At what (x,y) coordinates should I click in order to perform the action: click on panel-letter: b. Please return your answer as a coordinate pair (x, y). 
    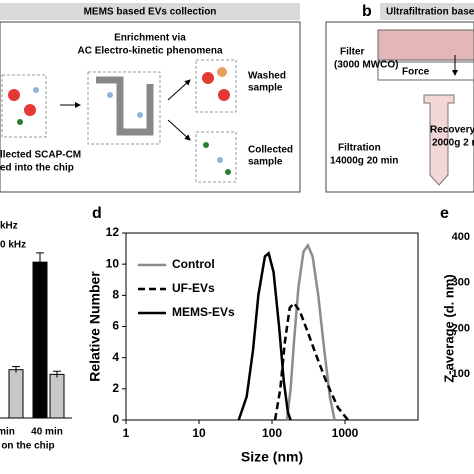
    Looking at the image, I should click on (367, 11).